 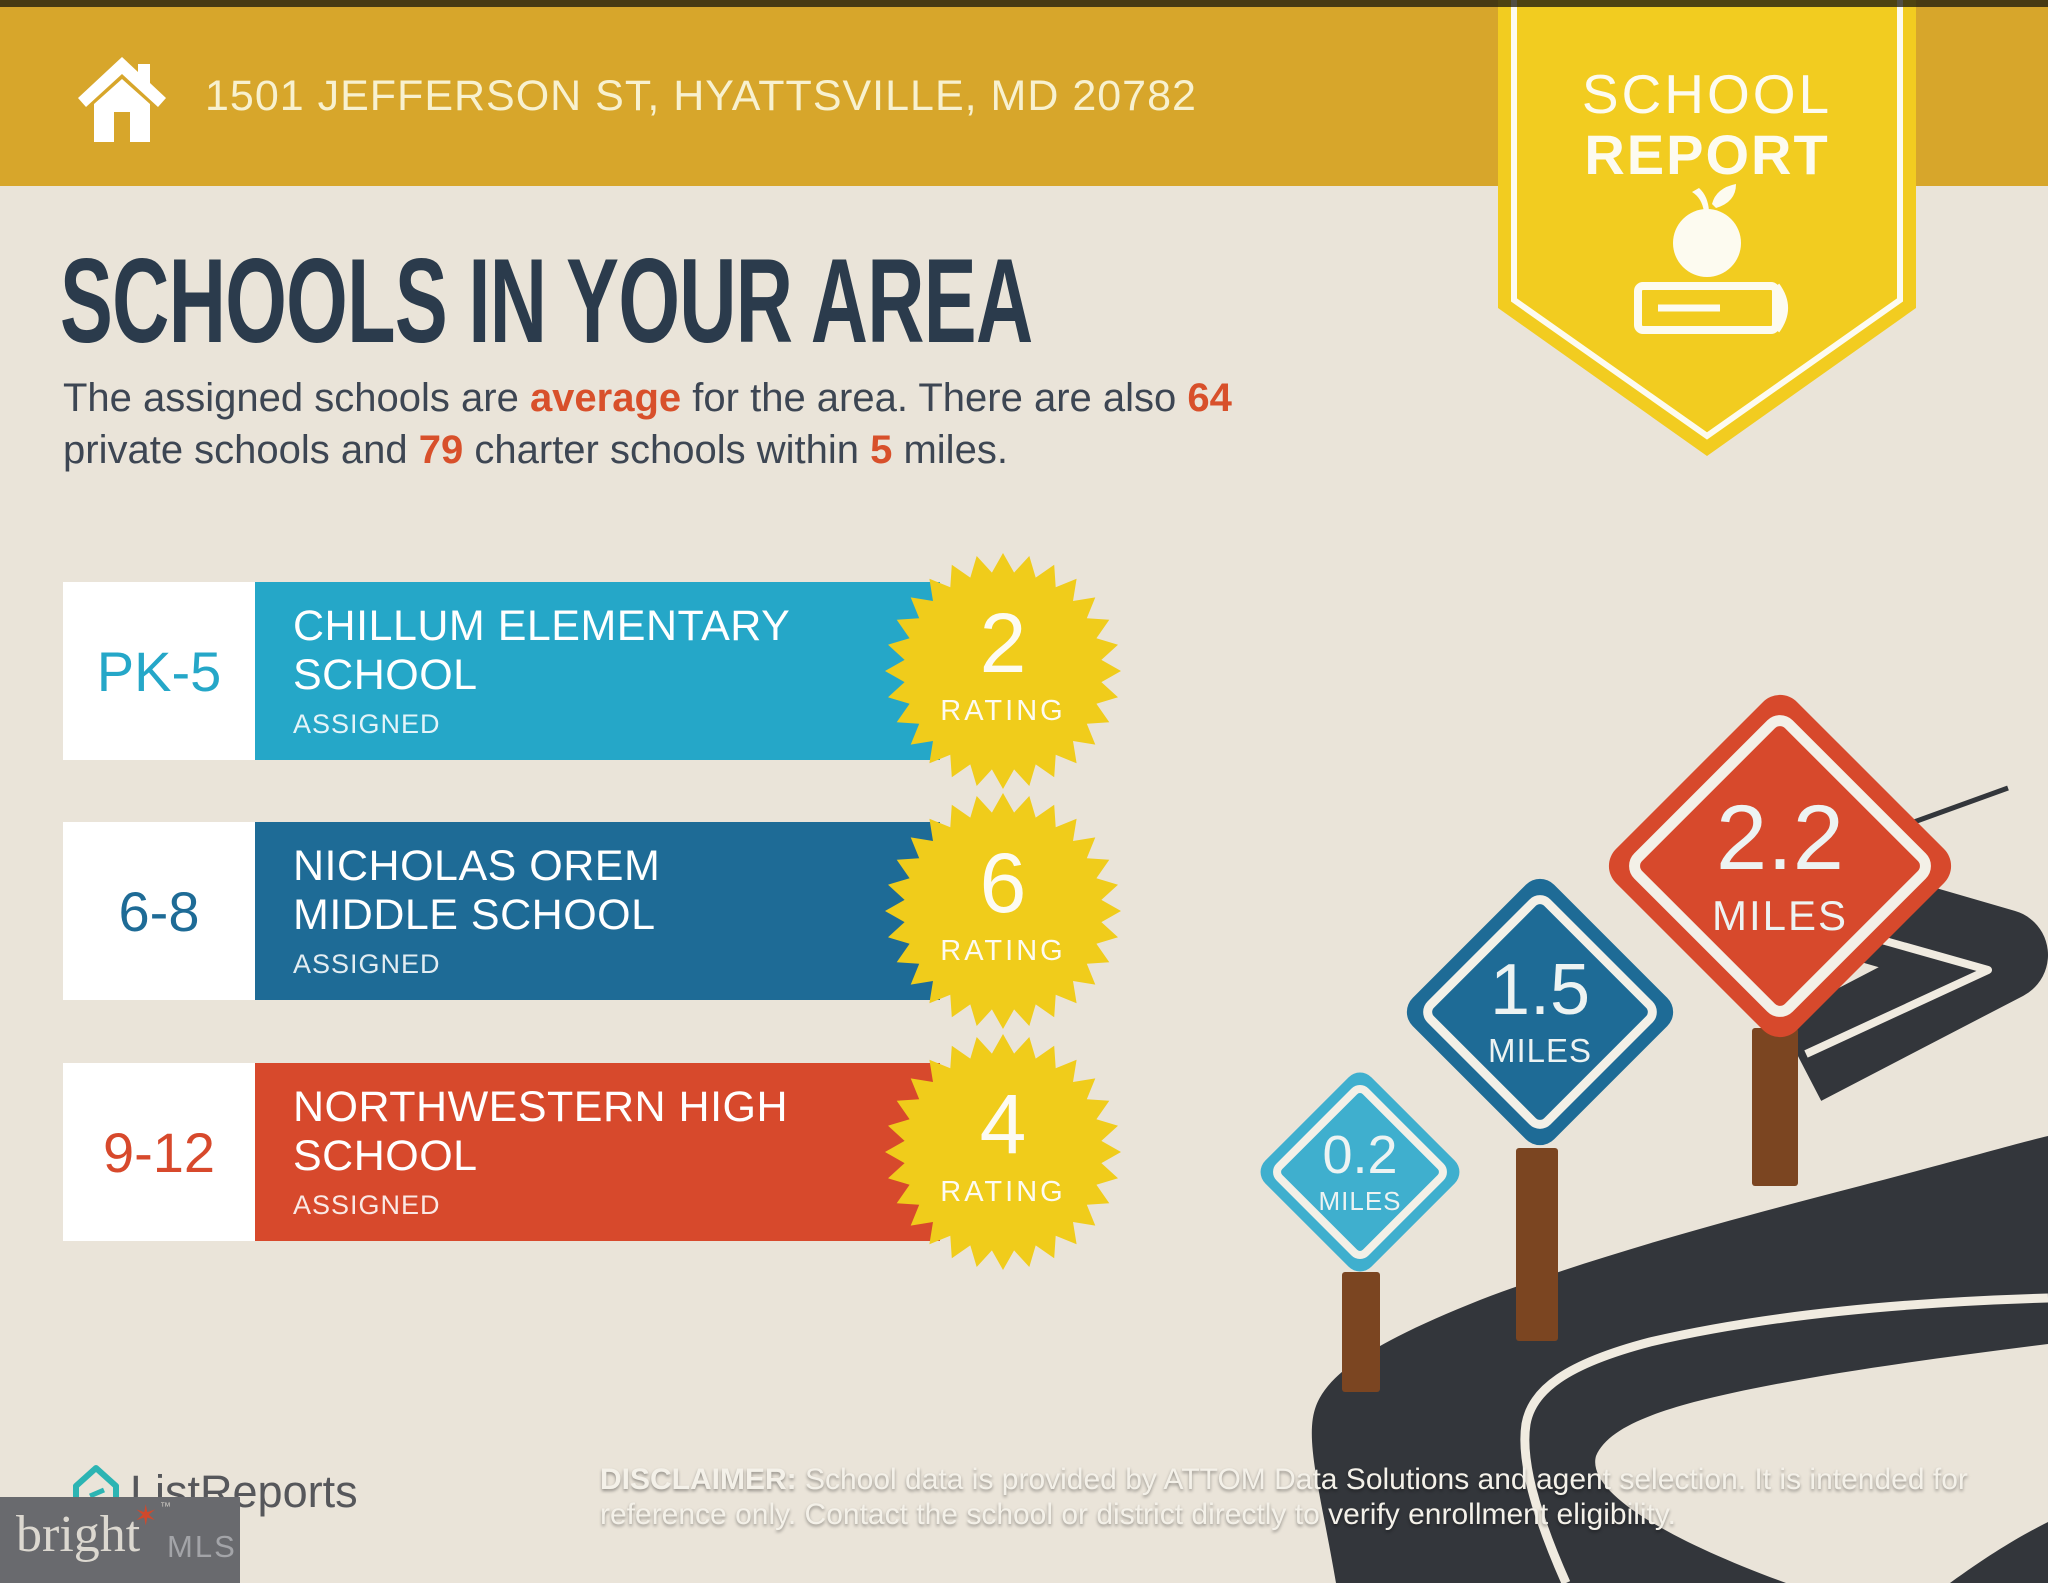 I want to click on distance-sign-1-5-miles: 1.5 MILES, so click(x=1540, y=1012).